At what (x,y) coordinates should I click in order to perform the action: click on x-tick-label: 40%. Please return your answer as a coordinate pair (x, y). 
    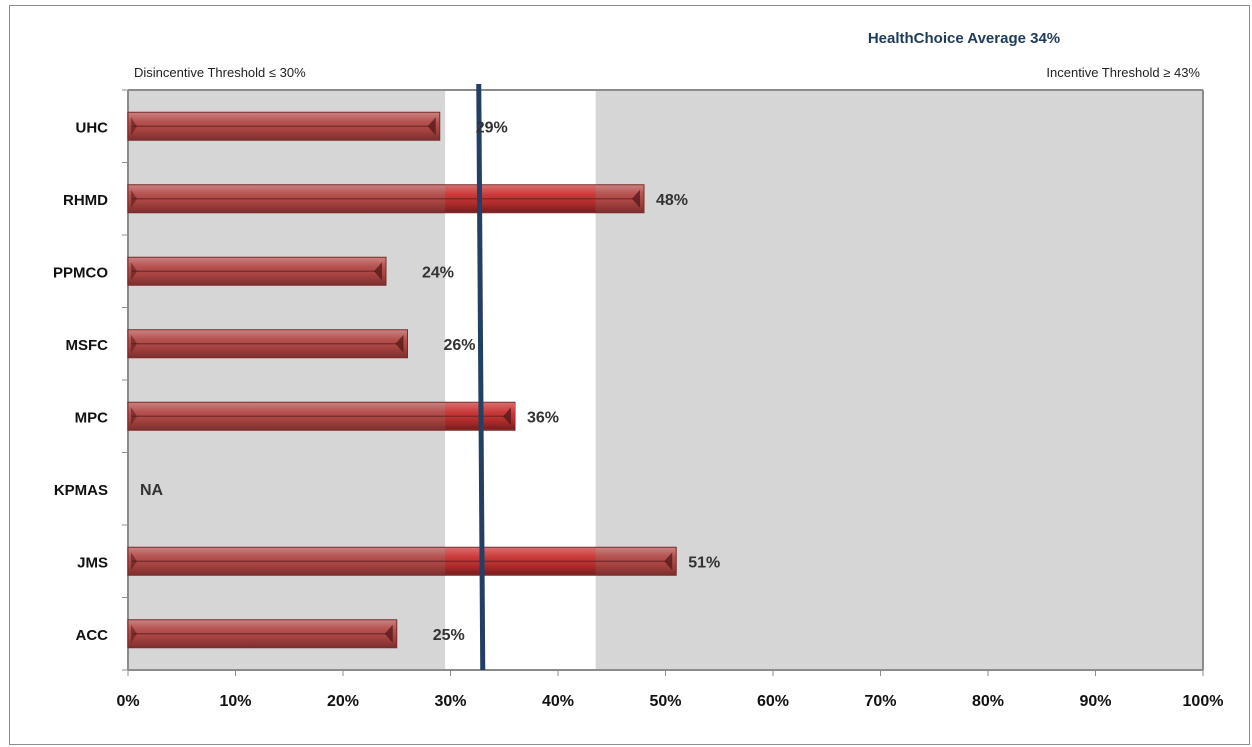
    Looking at the image, I should click on (558, 701).